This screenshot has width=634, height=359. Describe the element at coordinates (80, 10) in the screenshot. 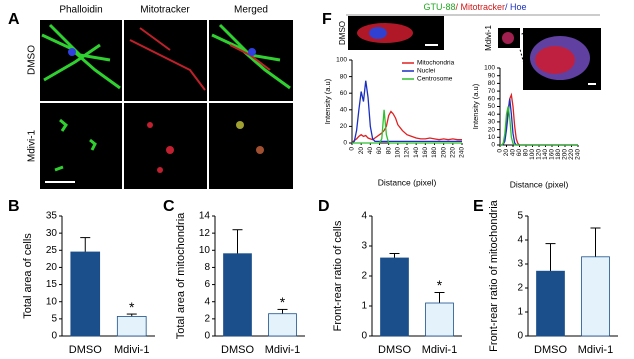

I see `column-label: Phalloidin` at that location.